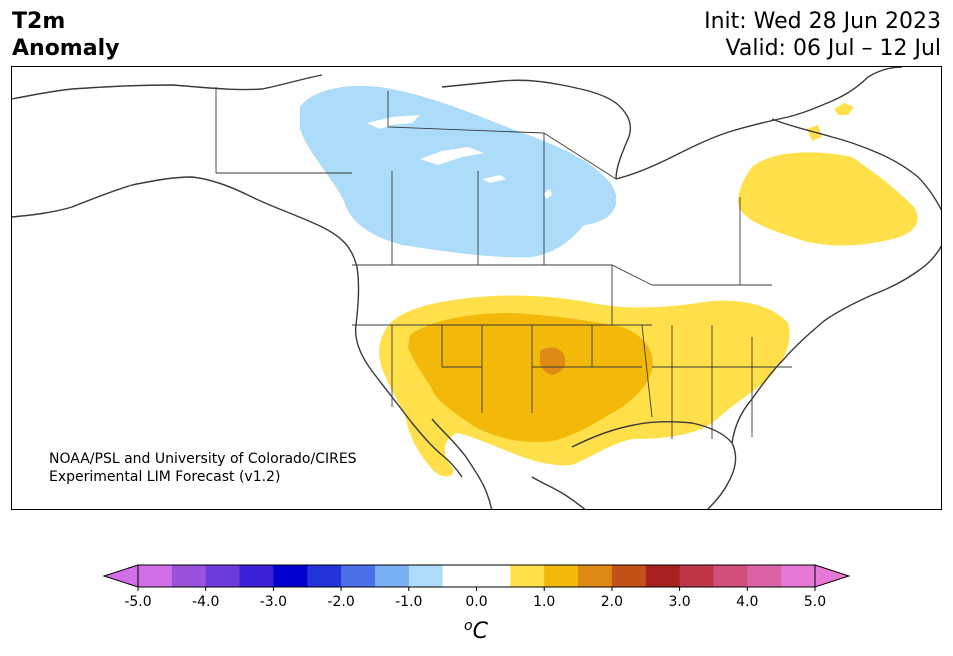 This screenshot has width=953, height=656. Describe the element at coordinates (120, 576) in the screenshot. I see `colorbar-extend-low` at that location.